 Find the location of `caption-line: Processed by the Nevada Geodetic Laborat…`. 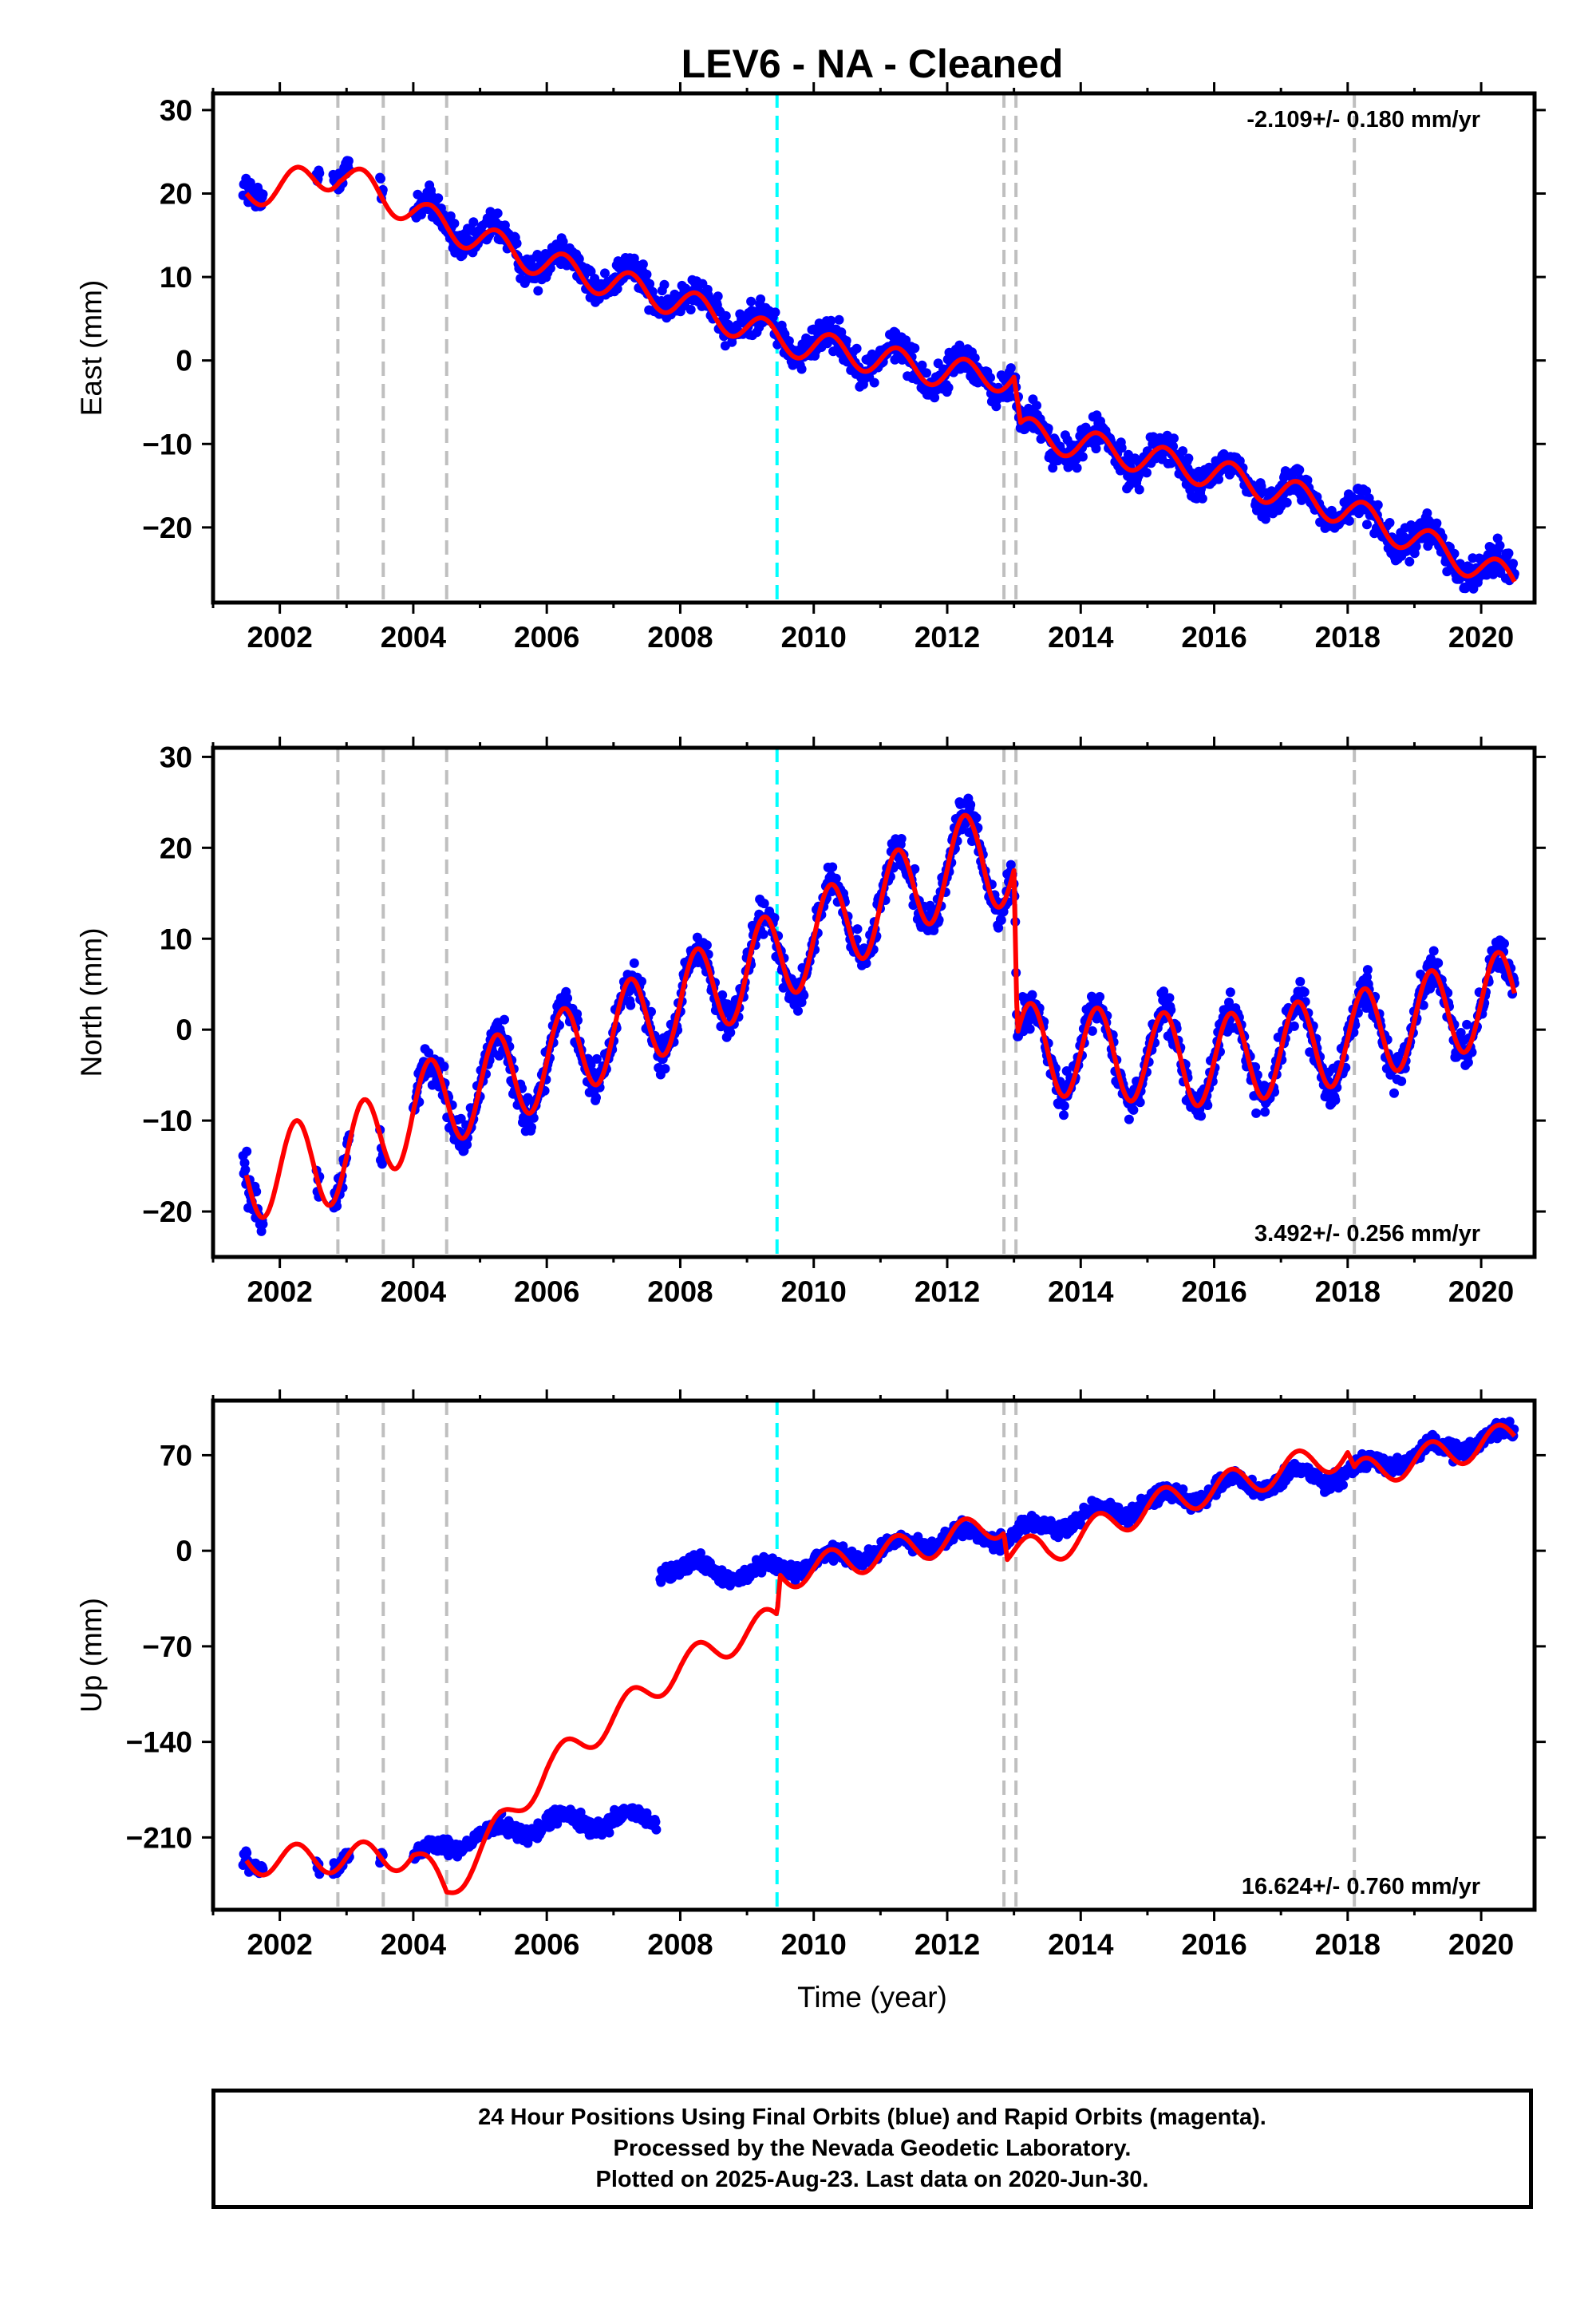

caption-line: Processed by the Nevada Geodetic Laborat… is located at coordinates (873, 2148).